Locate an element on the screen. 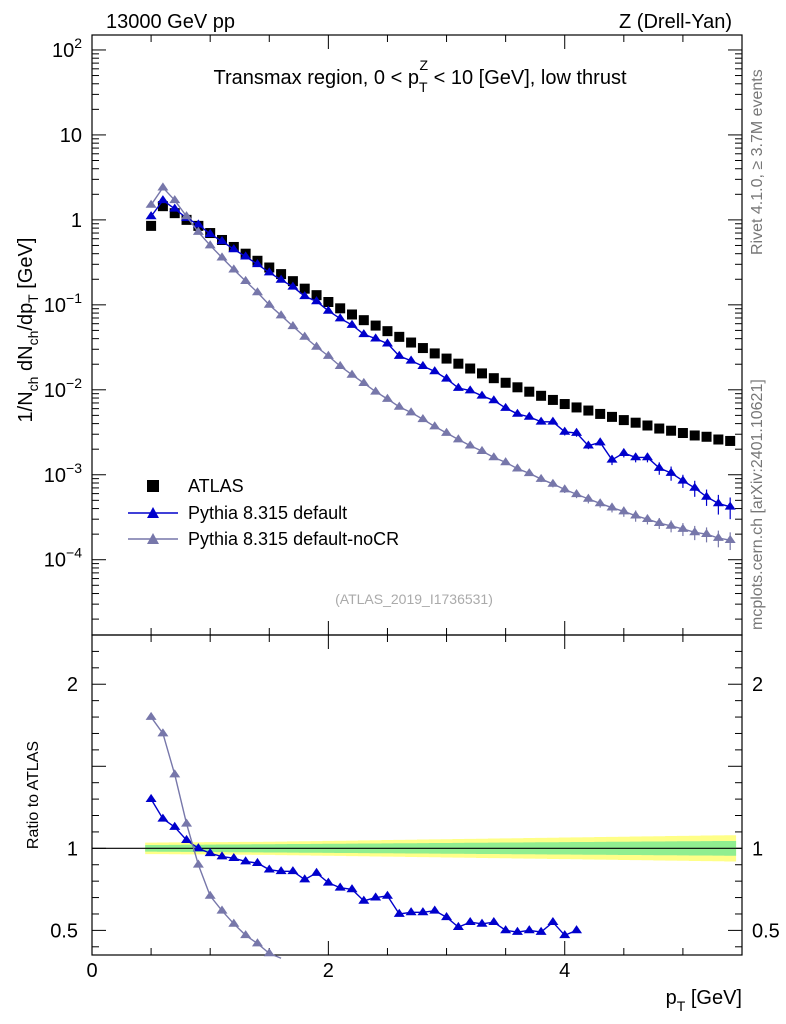  legend-label-atlas: ATLAS is located at coordinates (216, 486).